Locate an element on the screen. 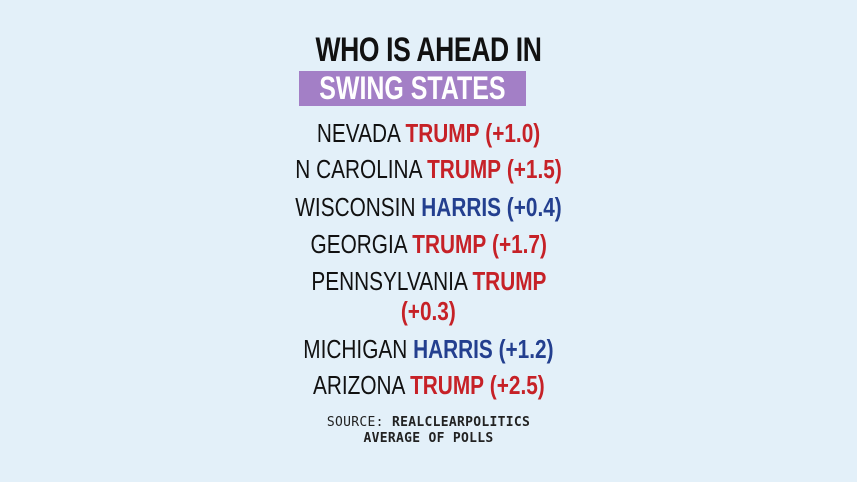 This screenshot has height=482, width=857. state-row-pennsylvania-margin: (+0.3) is located at coordinates (428, 311).